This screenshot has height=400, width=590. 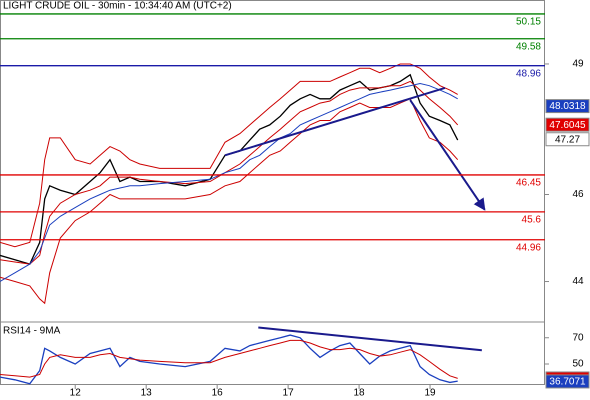 What do you see at coordinates (76, 393) in the screenshot?
I see `x-tick-label: 12` at bounding box center [76, 393].